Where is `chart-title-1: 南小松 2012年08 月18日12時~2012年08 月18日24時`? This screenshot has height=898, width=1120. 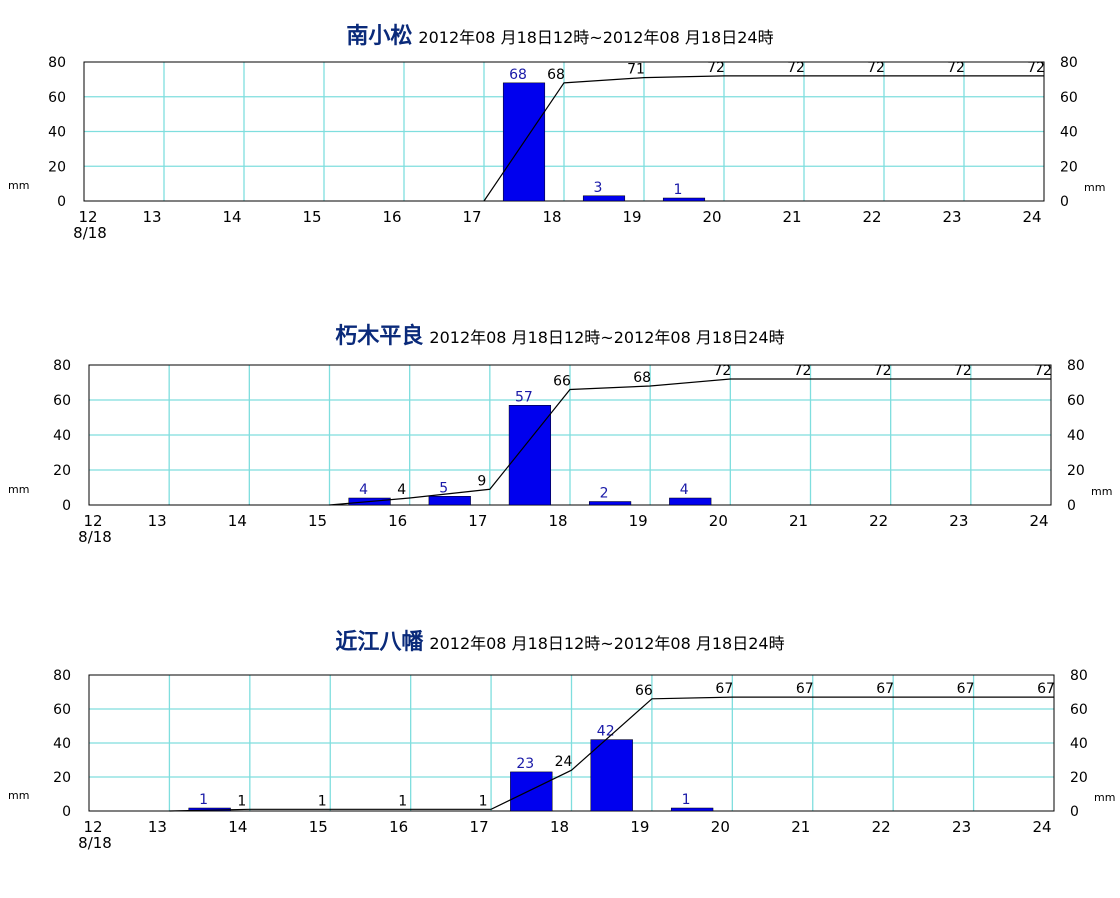
chart-title-1: 南小松 2012年08 月18日12時~2012年08 月18日24時 is located at coordinates (560, 34).